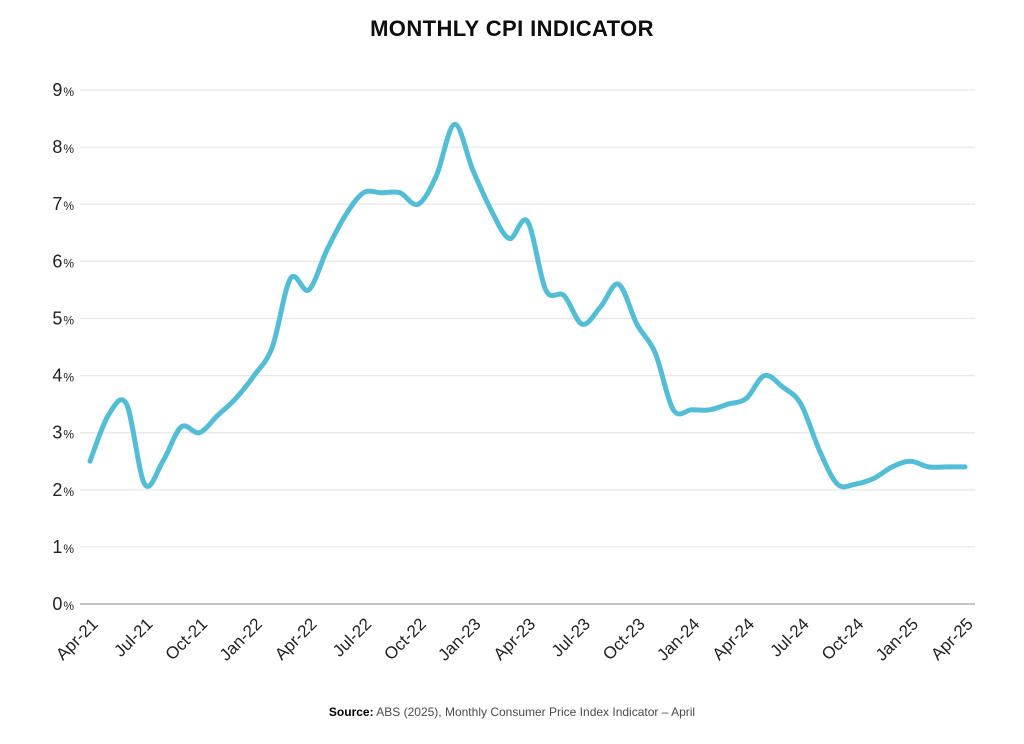 This screenshot has height=744, width=1024. I want to click on x-axis-tick-label: Oct-24, so click(843, 639).